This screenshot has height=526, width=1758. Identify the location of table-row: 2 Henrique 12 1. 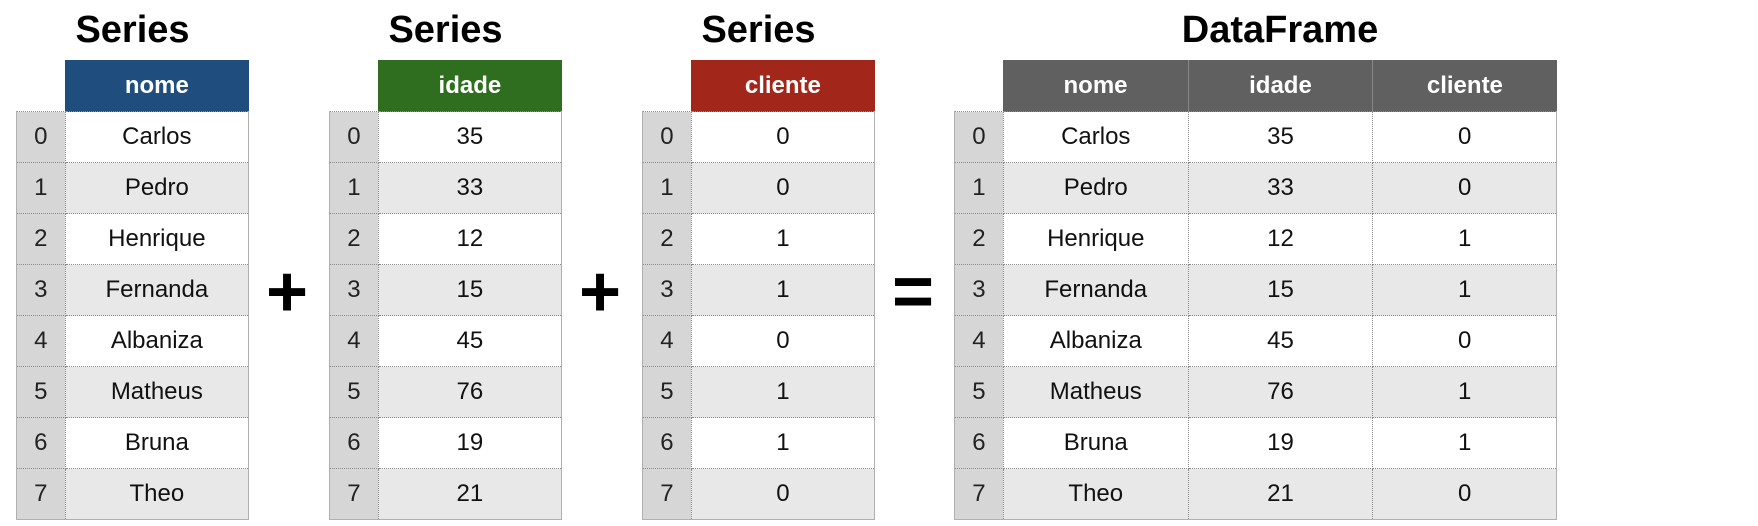
(1255, 239).